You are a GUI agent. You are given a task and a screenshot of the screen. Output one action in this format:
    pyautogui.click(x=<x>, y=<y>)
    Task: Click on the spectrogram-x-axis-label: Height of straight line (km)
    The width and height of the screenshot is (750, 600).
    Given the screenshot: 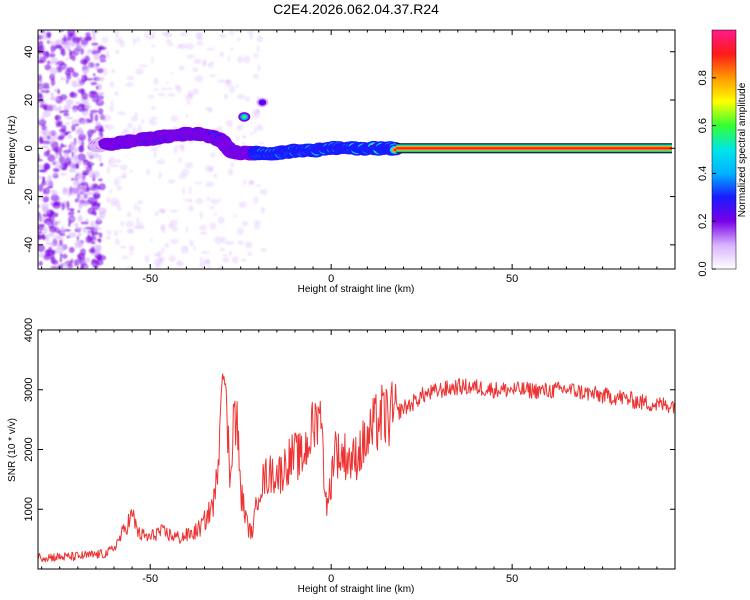 What is the action you would take?
    pyautogui.click(x=356, y=289)
    